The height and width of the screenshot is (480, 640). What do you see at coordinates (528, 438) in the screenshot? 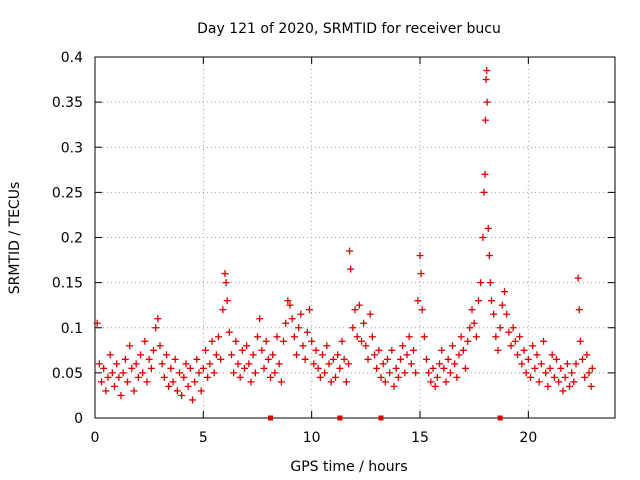
I see `x-tick-label: 20` at bounding box center [528, 438].